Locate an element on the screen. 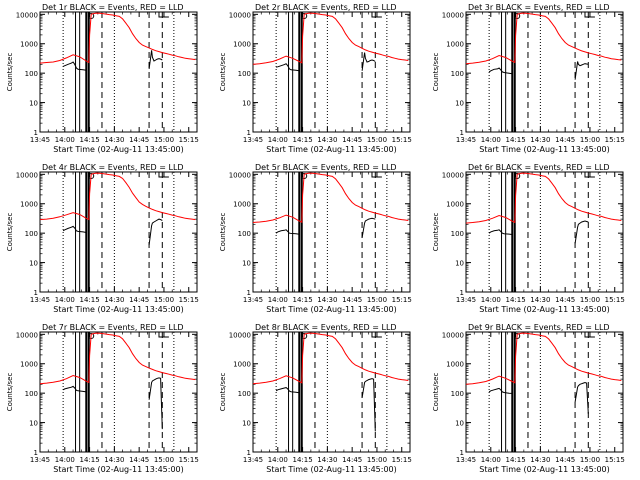 The image size is (640, 480). panel-title: Det 7r BLACK = Events, RED = LLD is located at coordinates (113, 327).